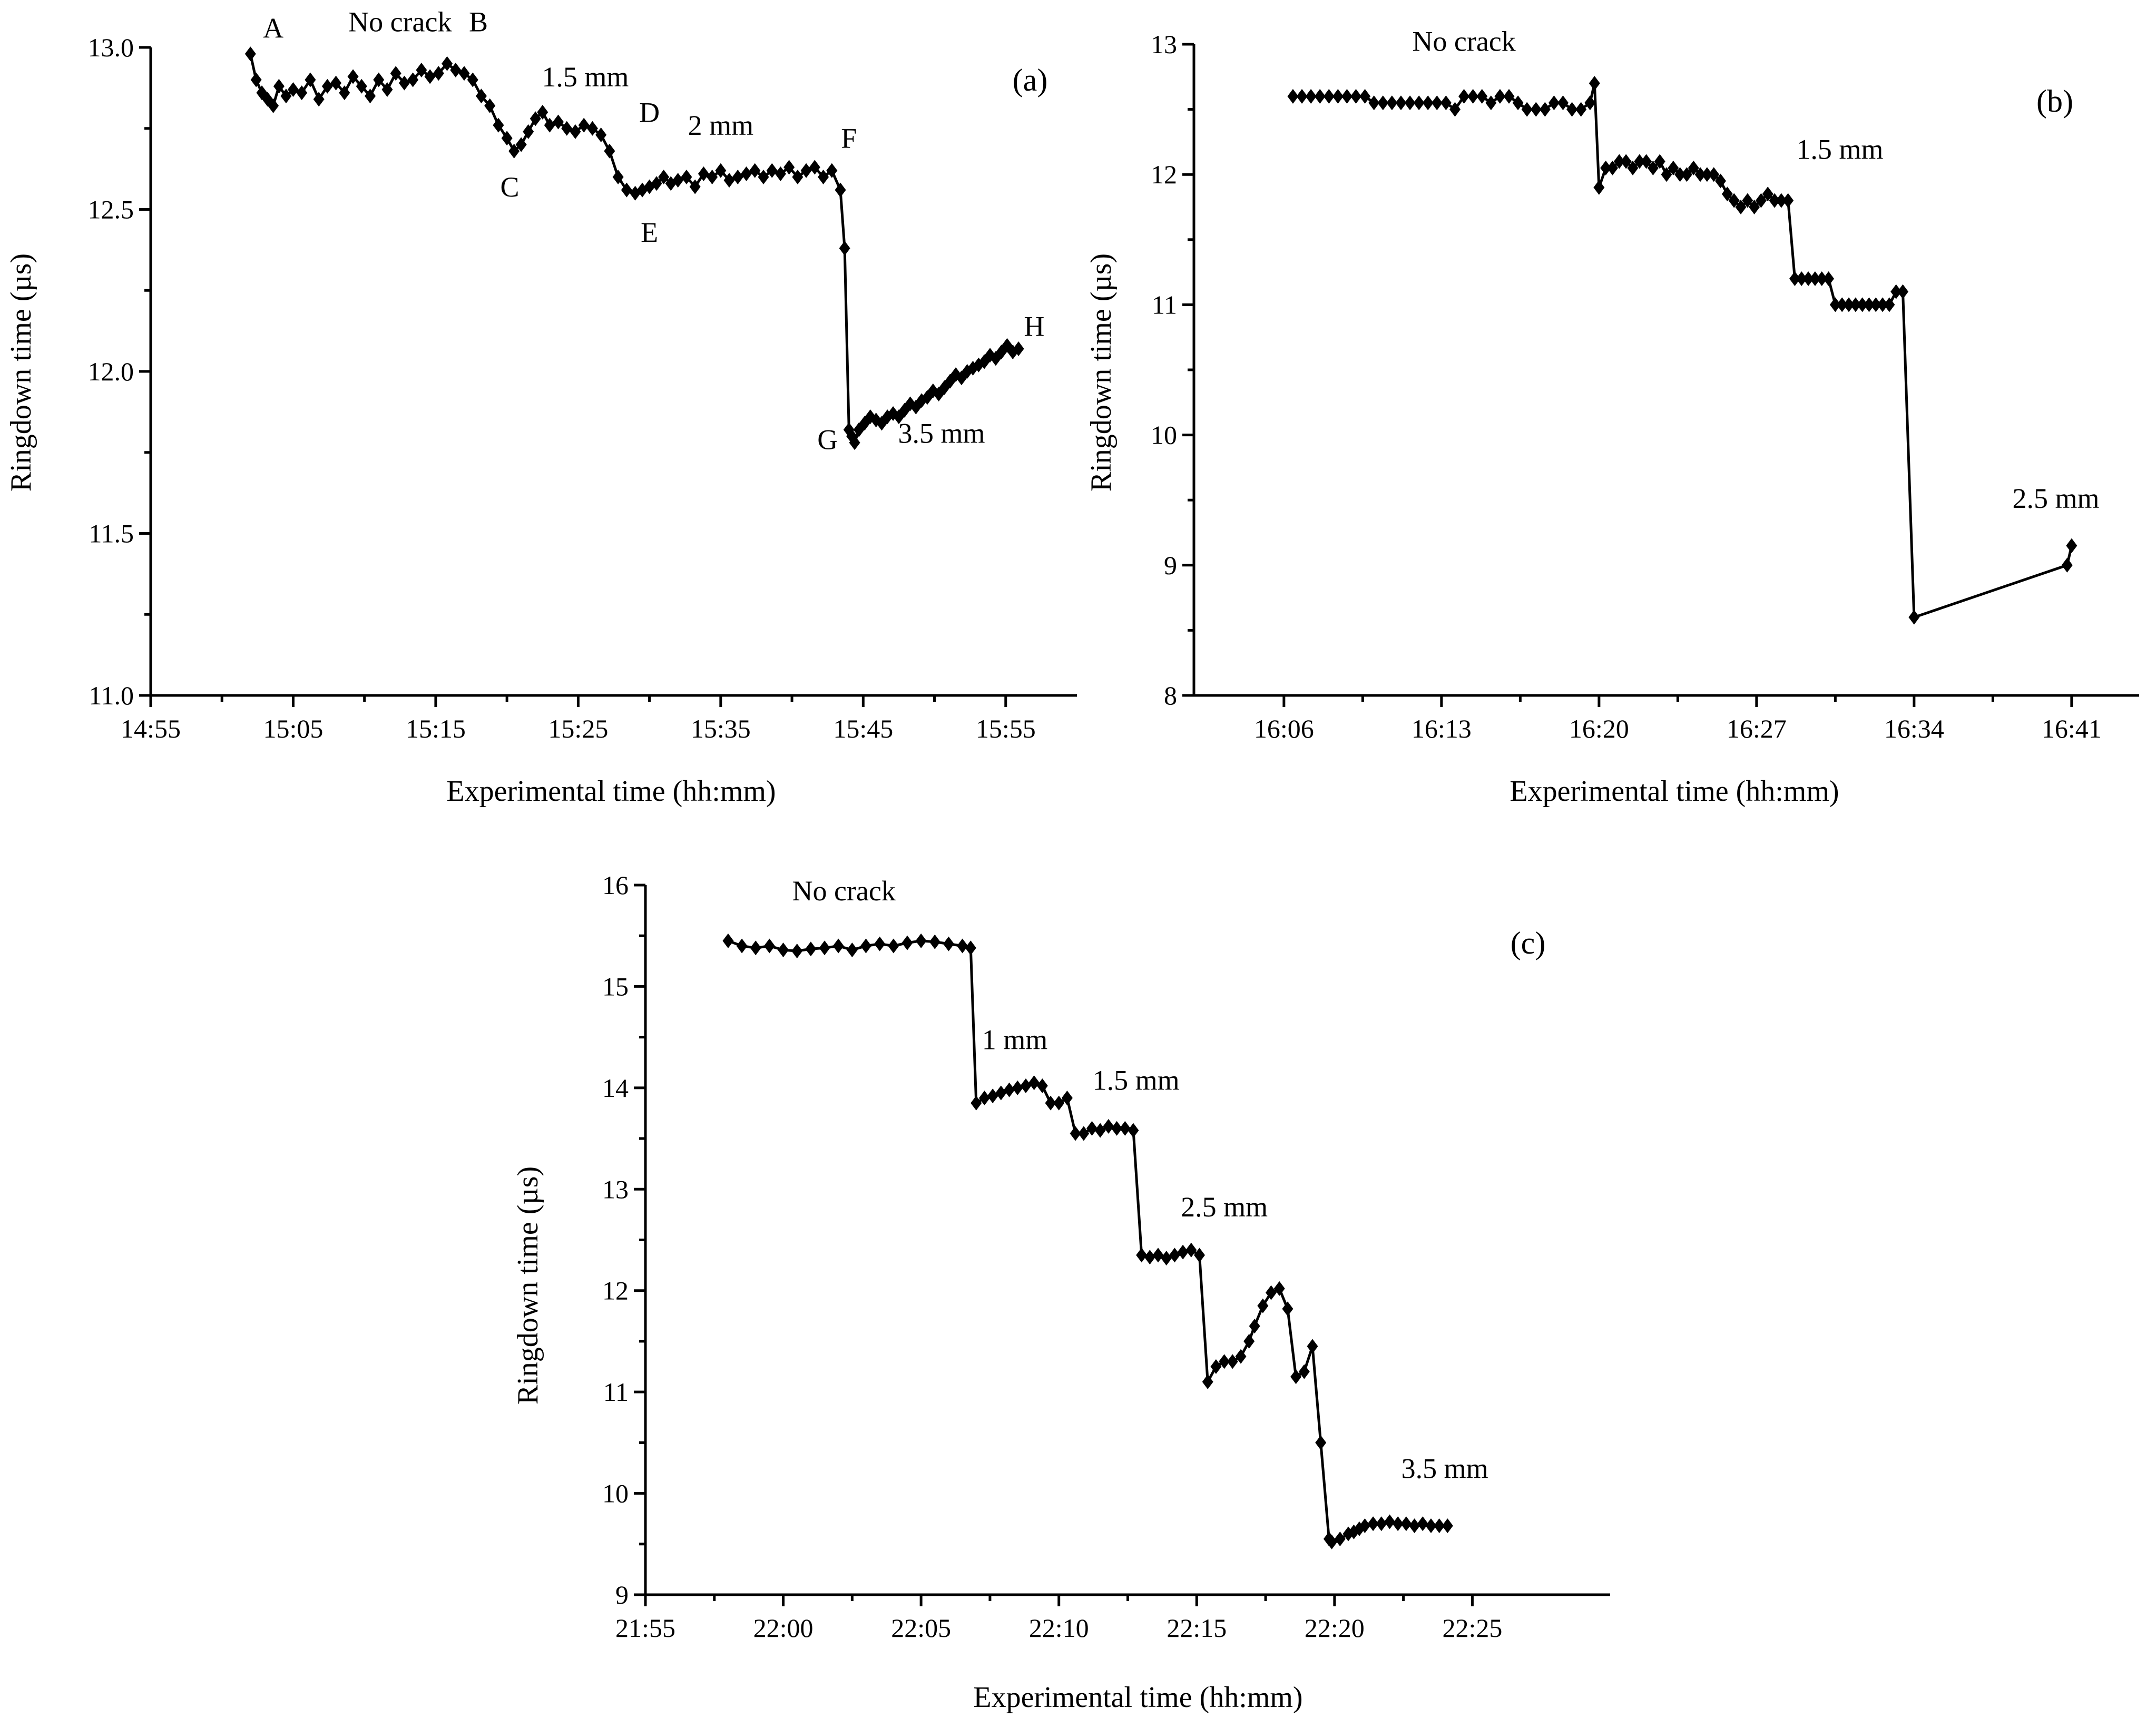  I want to click on panel-c-x-tick-label: 22:20, so click(1335, 1628).